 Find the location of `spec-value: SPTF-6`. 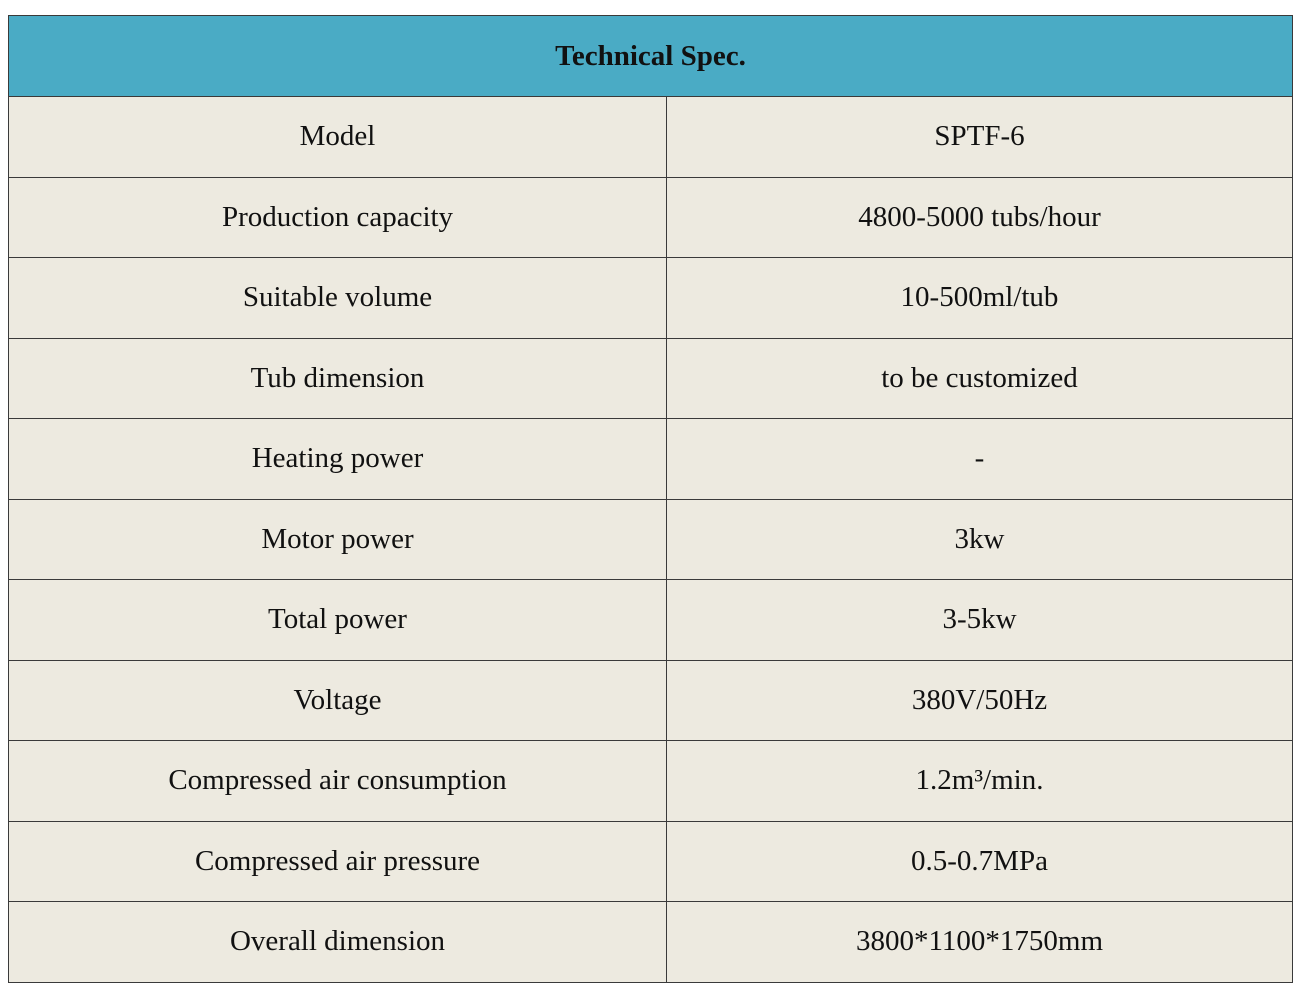

spec-value: SPTF-6 is located at coordinates (979, 137).